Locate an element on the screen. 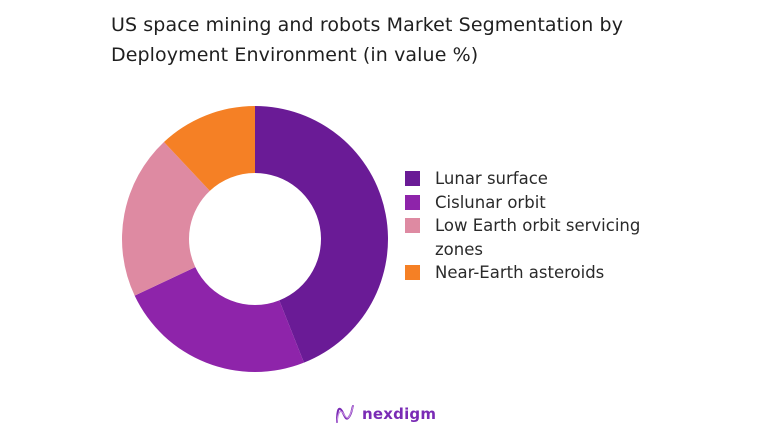 This screenshot has height=448, width=757. legend-item-low-earth-orbit: Low Earth orbit servicing zones is located at coordinates (536, 237).